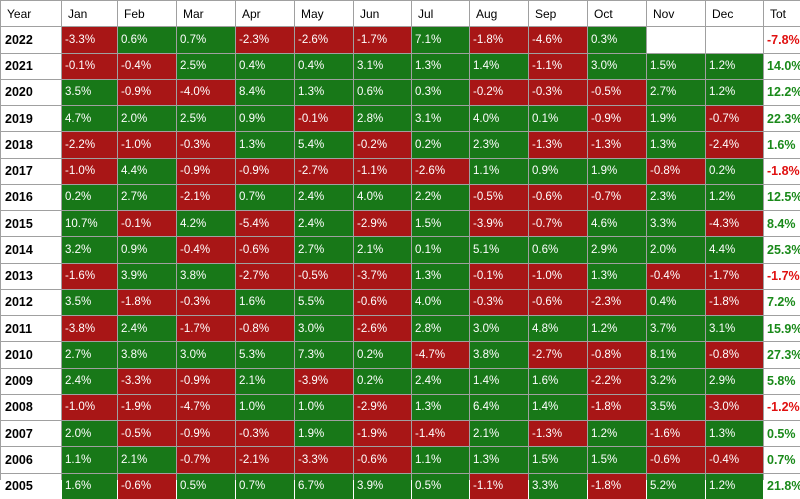  What do you see at coordinates (89, 119) in the screenshot?
I see `month-return-cell: 4.7%` at bounding box center [89, 119].